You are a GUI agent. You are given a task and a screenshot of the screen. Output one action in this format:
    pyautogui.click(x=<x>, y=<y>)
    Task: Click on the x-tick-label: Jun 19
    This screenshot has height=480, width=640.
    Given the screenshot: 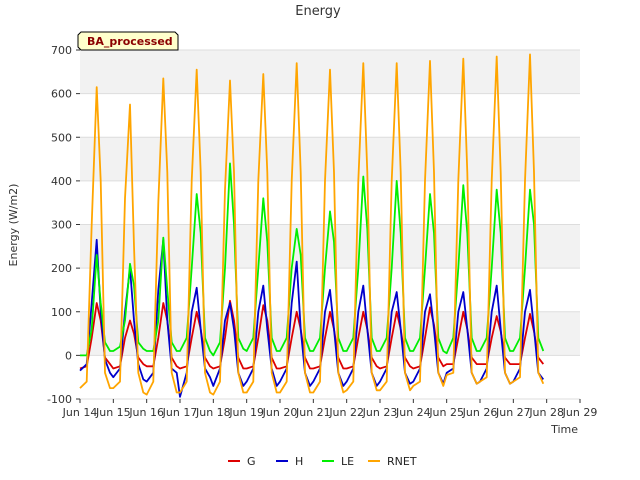 What is the action you would take?
    pyautogui.click(x=246, y=412)
    